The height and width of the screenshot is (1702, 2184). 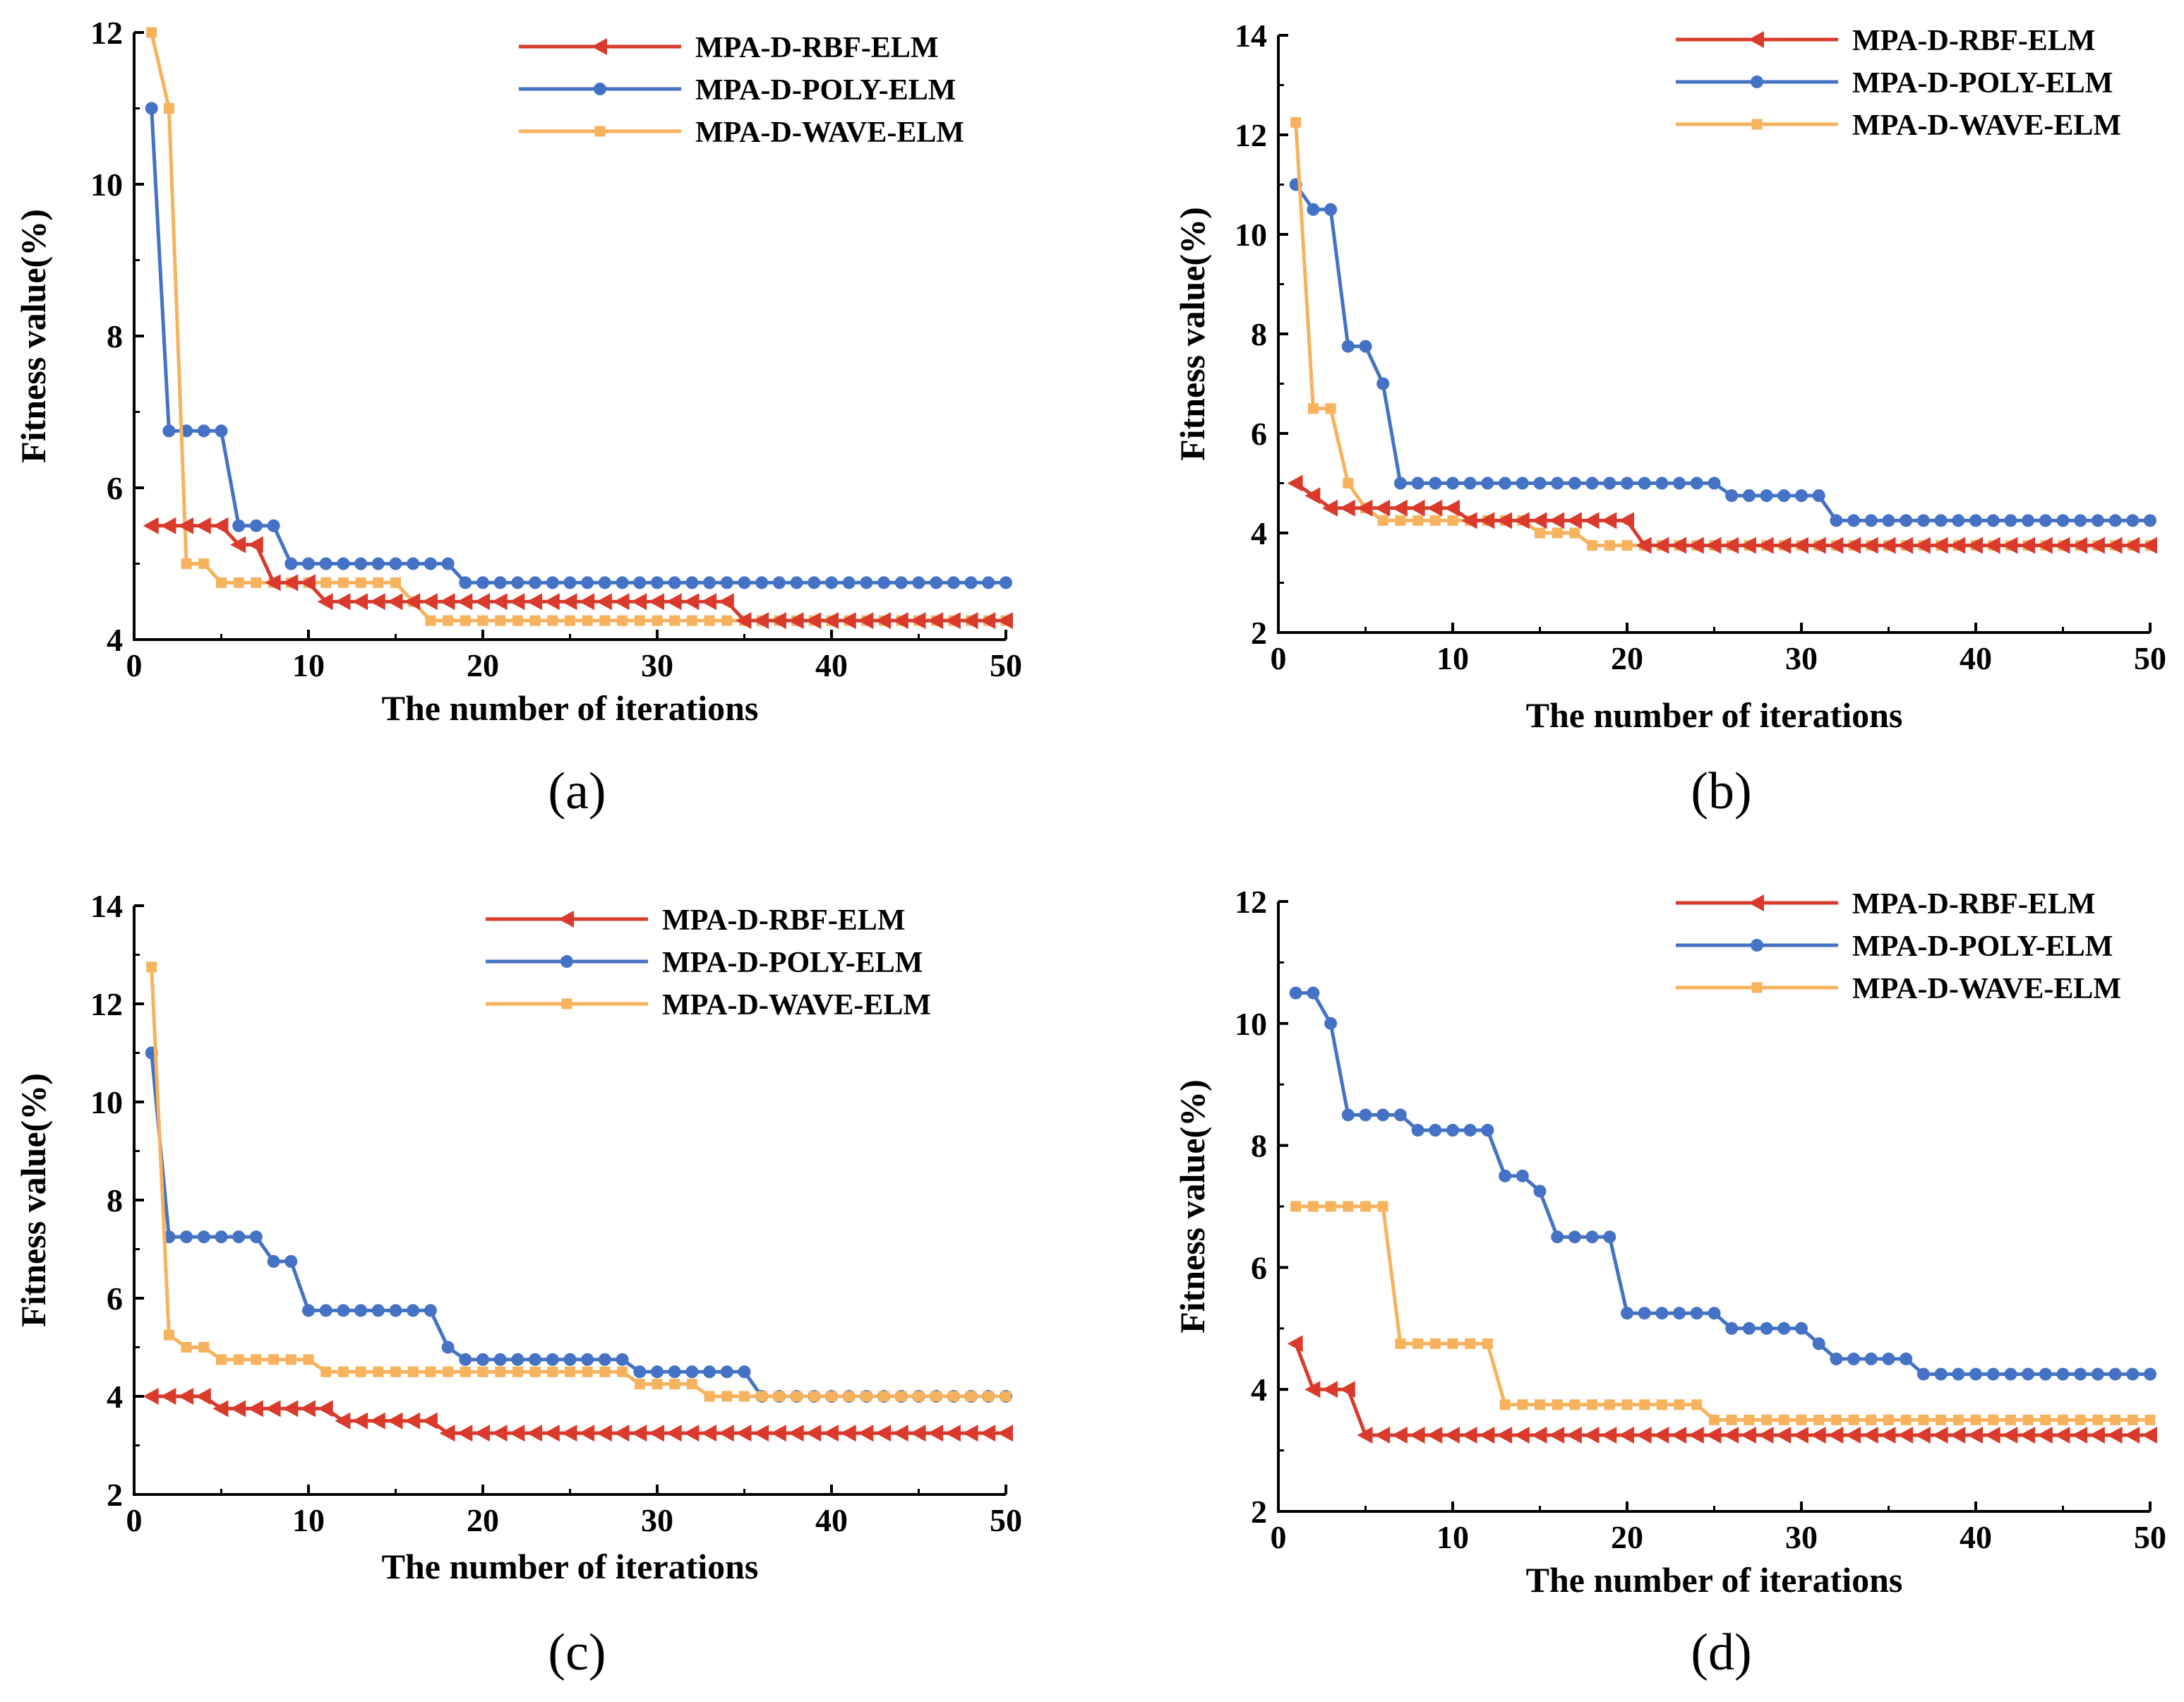 I want to click on y-axis-title: Fitness value(%), so click(x=1192, y=334).